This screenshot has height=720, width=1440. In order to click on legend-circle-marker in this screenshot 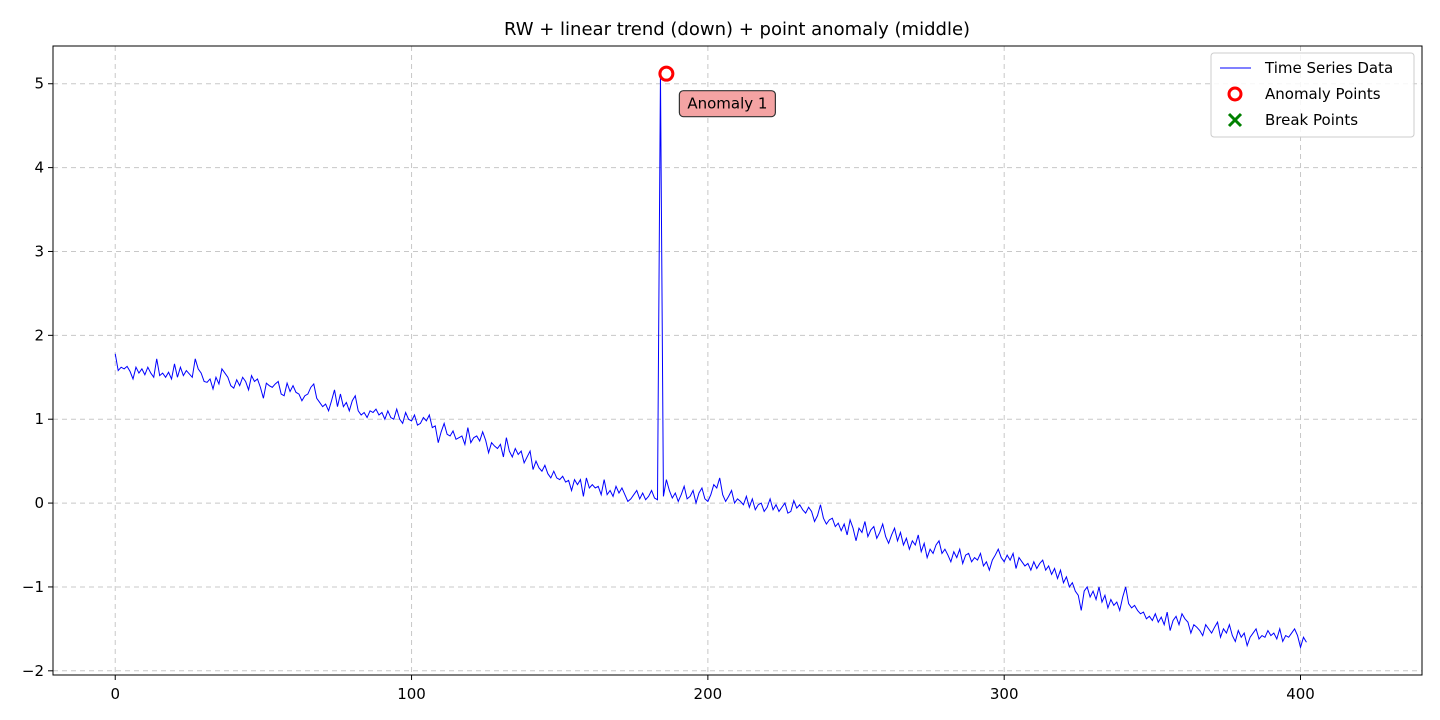, I will do `click(1235, 94)`.